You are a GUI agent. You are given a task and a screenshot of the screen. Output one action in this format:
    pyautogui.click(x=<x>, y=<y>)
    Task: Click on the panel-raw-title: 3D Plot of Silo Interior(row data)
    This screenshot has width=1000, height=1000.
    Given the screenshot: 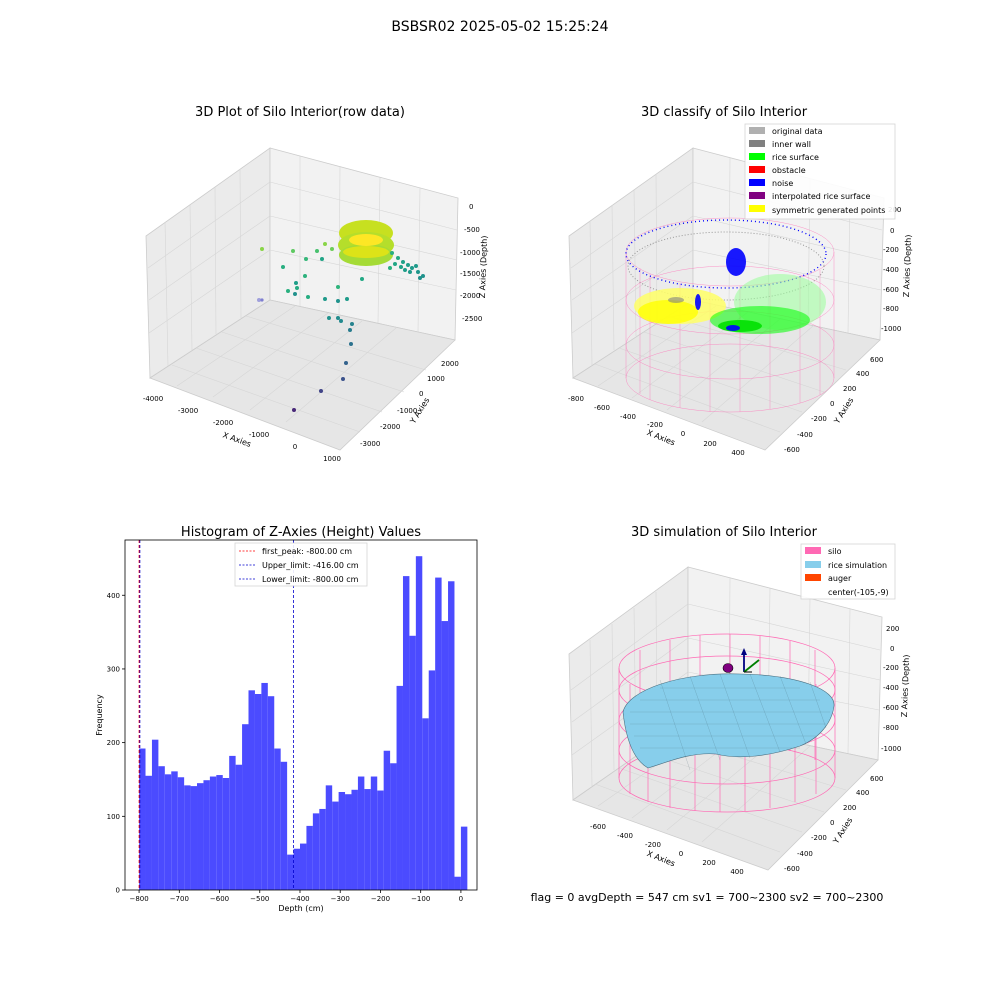 What is the action you would take?
    pyautogui.click(x=300, y=112)
    